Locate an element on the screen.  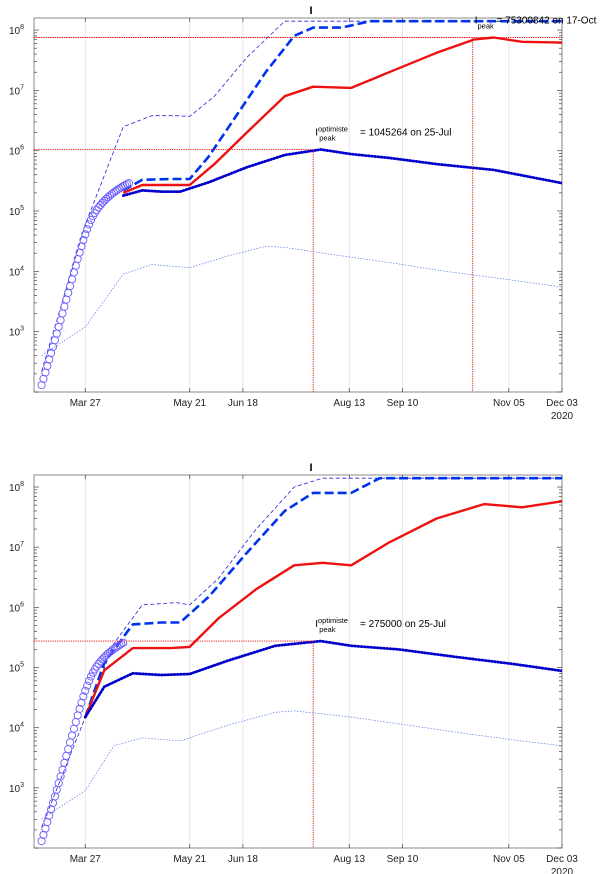
series-solid-central-line is located at coordinates (342, 115).